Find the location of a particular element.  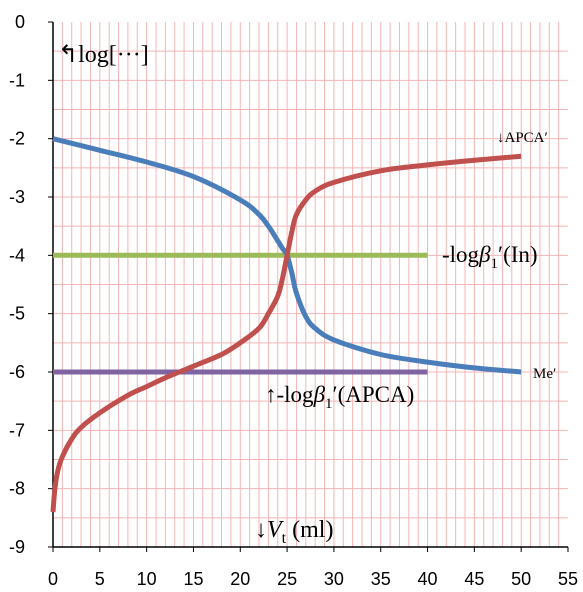

x-tick-label: 20 is located at coordinates (240, 579).